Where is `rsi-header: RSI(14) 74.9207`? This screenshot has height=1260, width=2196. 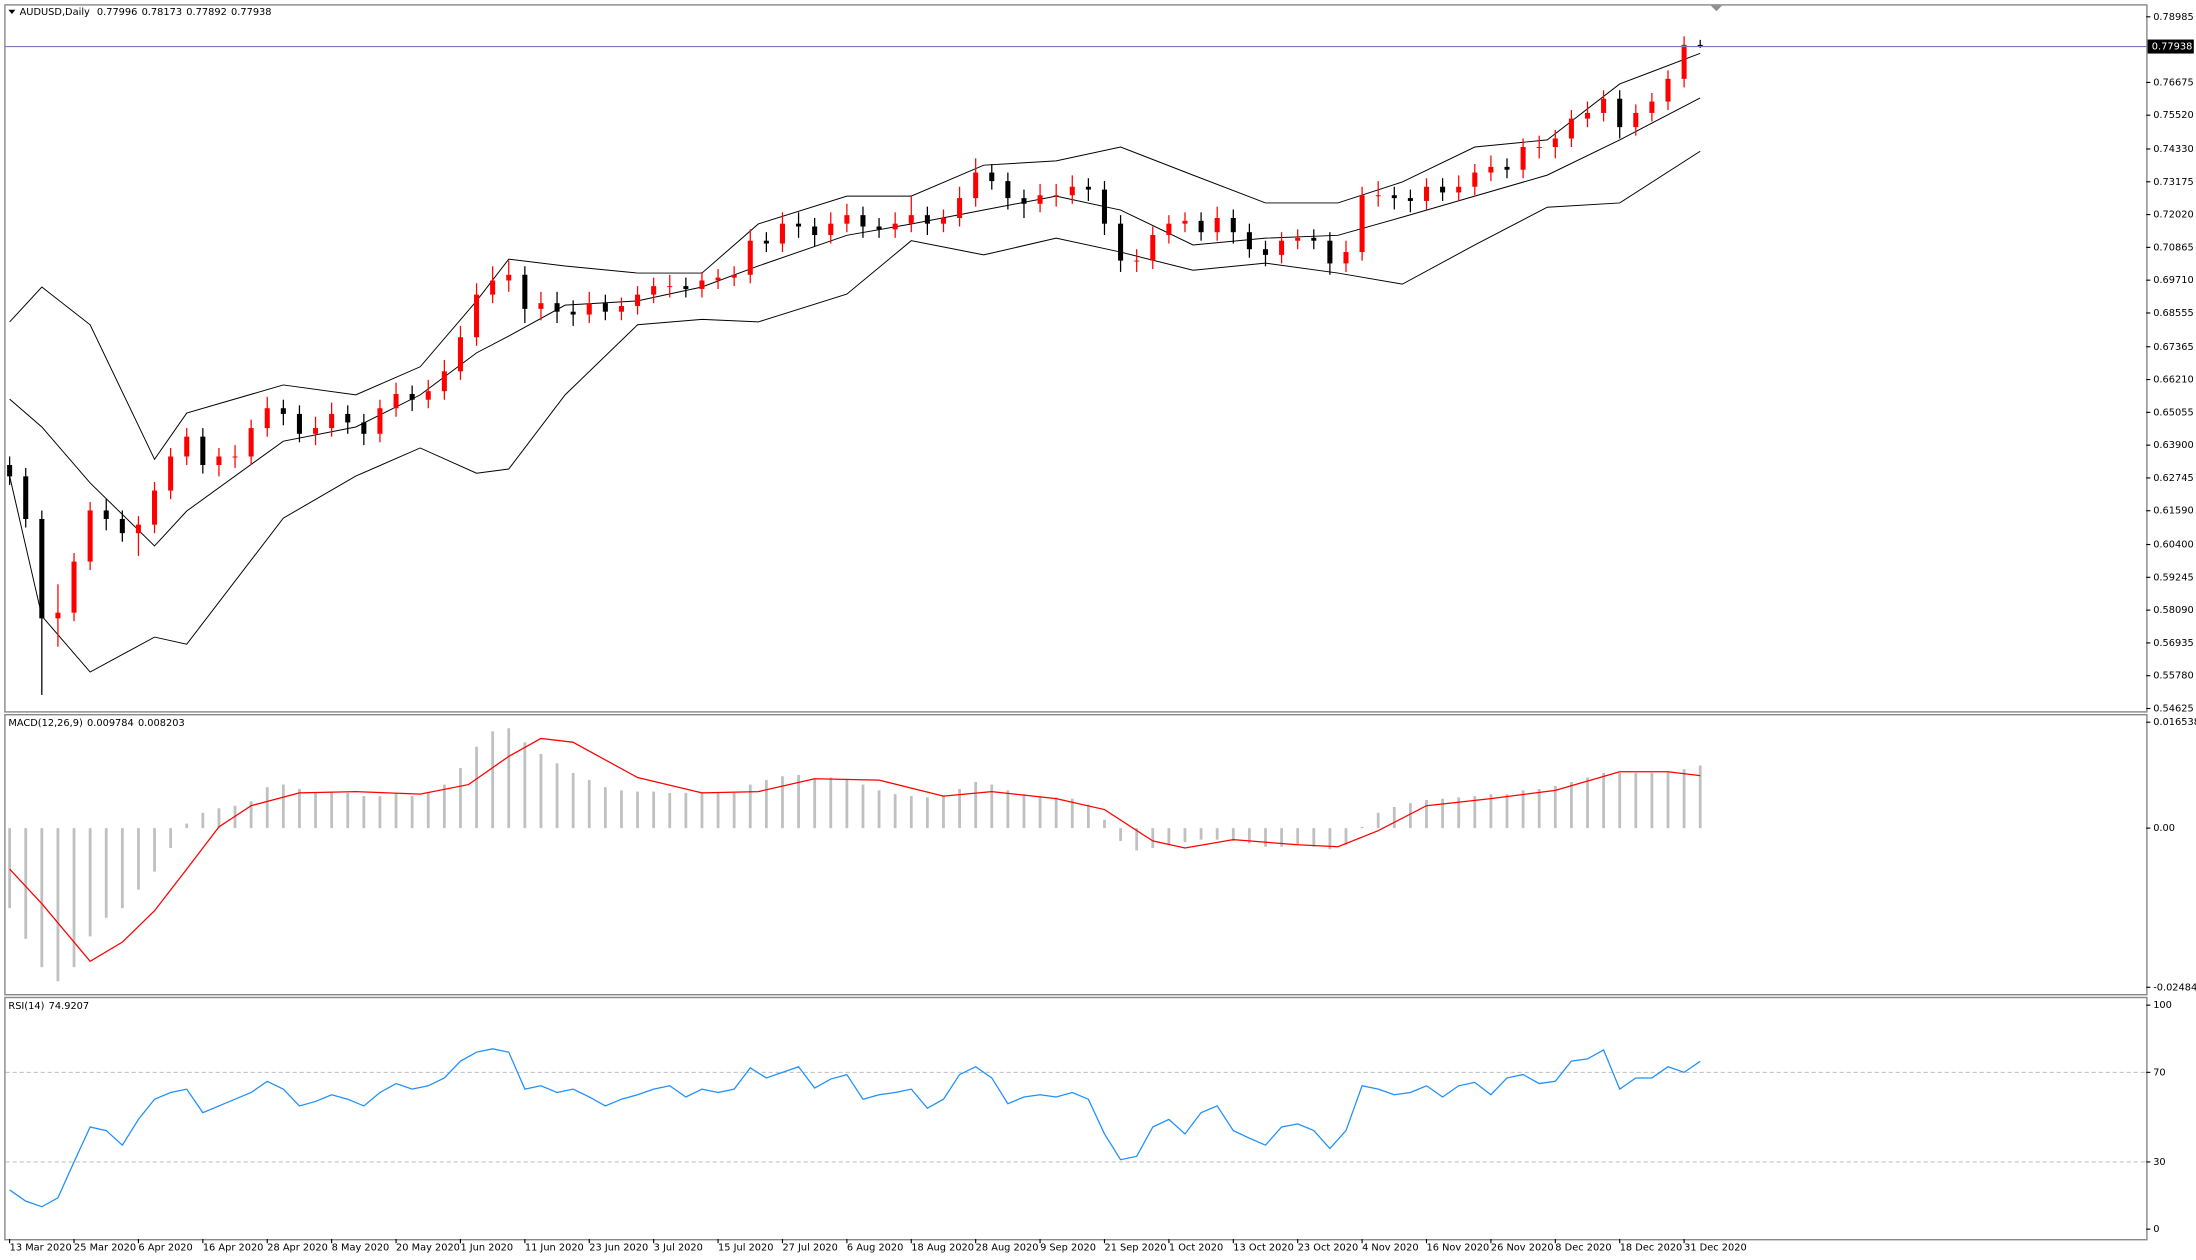 rsi-header: RSI(14) 74.9207 is located at coordinates (48, 1006).